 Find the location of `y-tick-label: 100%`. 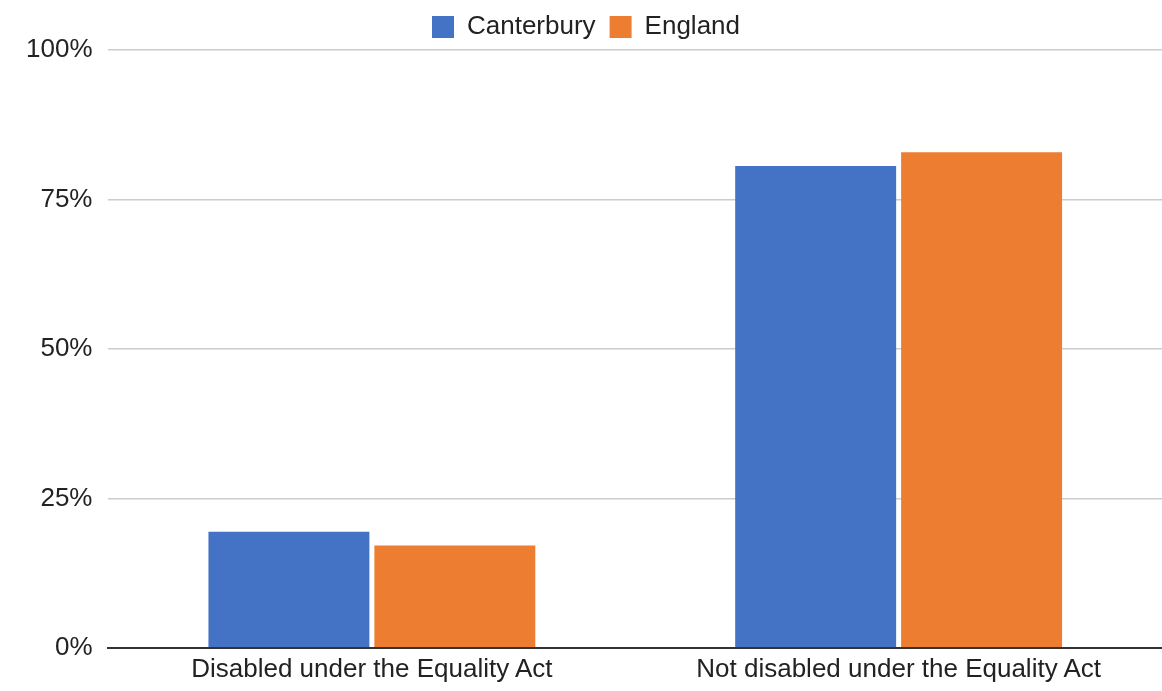

y-tick-label: 100% is located at coordinates (59, 48).